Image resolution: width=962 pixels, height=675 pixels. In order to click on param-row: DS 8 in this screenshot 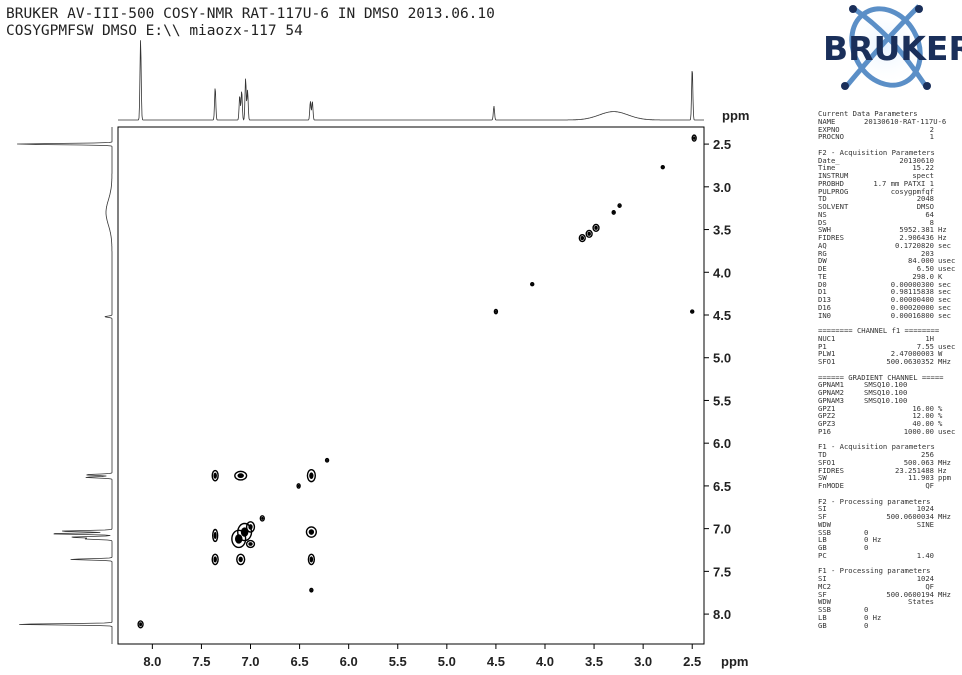, I will do `click(890, 222)`.